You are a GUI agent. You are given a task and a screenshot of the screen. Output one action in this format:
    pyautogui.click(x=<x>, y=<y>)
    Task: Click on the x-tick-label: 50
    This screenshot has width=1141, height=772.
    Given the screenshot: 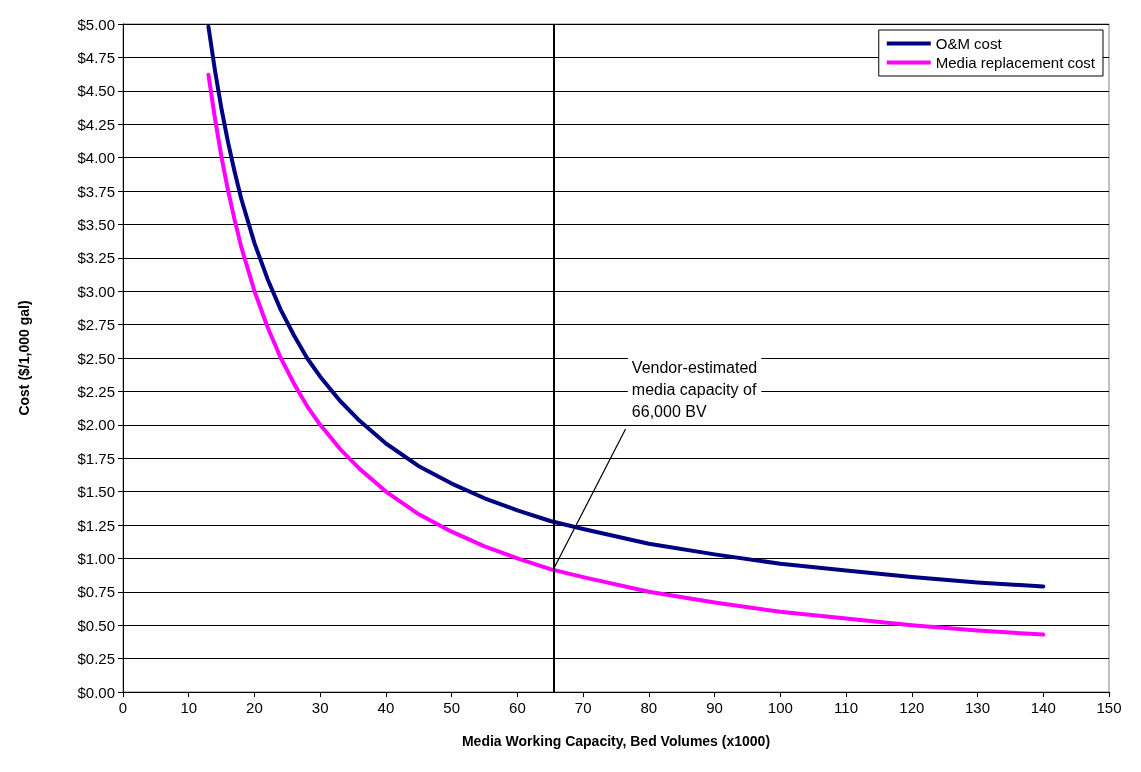 What is the action you would take?
    pyautogui.click(x=452, y=707)
    